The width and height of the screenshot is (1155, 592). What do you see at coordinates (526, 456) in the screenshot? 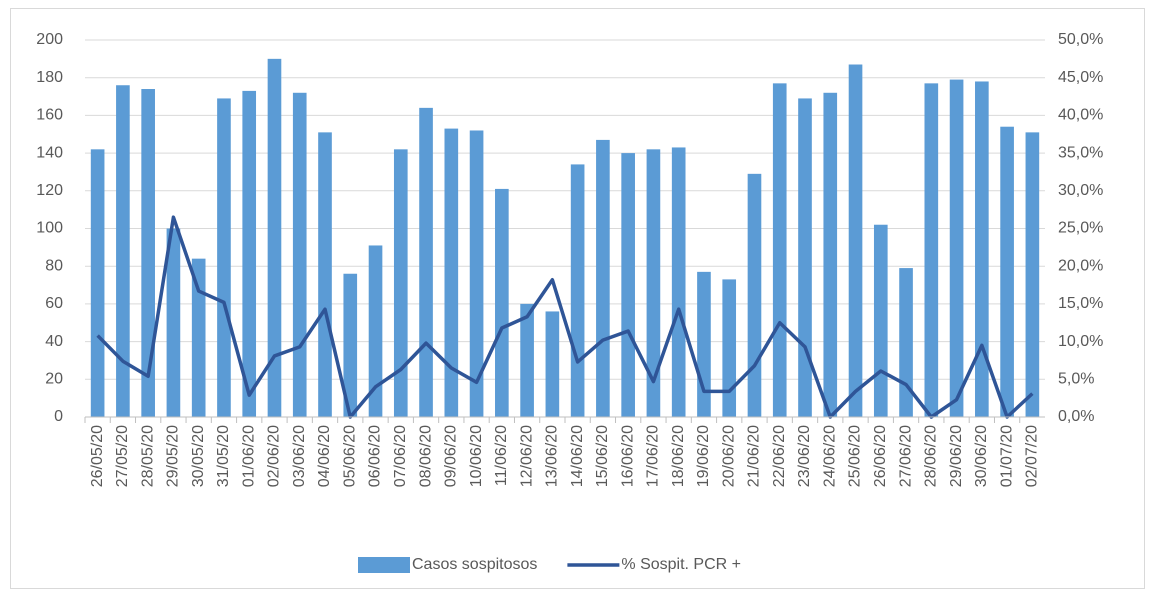
I see `x-tick-label: 12/06/20` at bounding box center [526, 456].